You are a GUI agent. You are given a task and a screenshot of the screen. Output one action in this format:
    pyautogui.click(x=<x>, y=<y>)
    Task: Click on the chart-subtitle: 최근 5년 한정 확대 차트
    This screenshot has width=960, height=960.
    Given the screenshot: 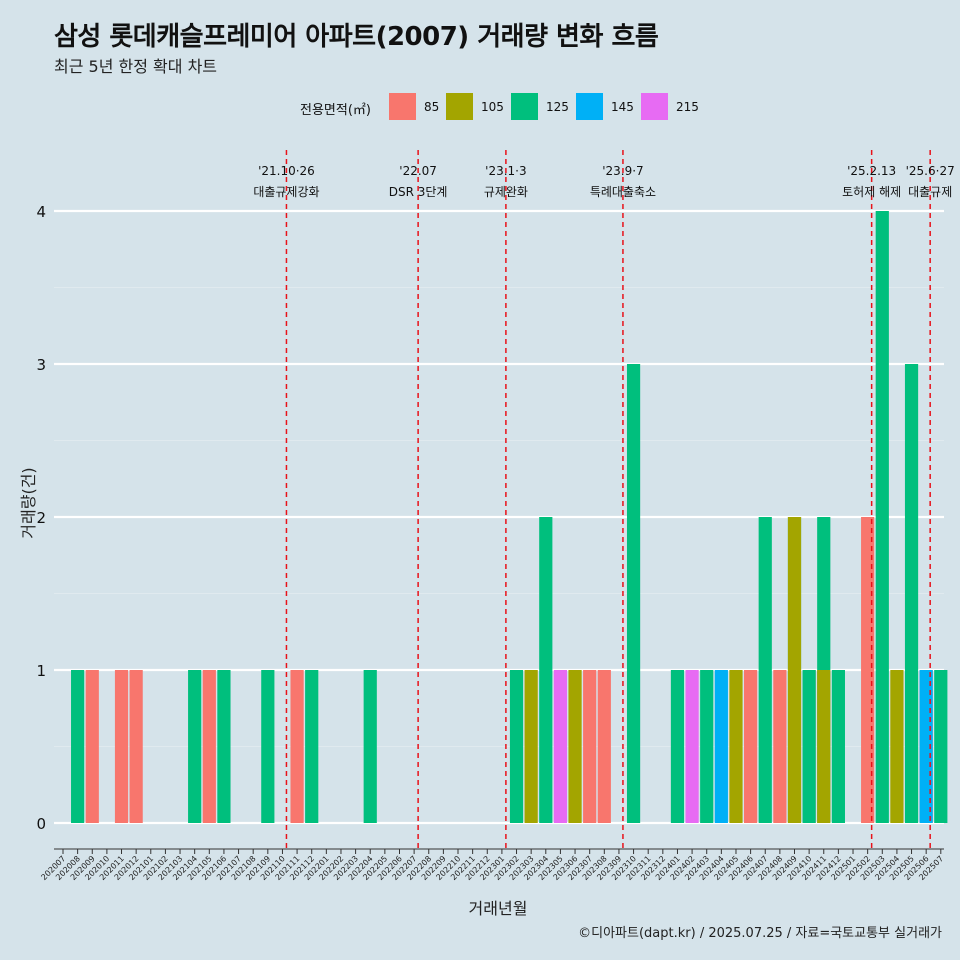 What is the action you would take?
    pyautogui.click(x=136, y=66)
    